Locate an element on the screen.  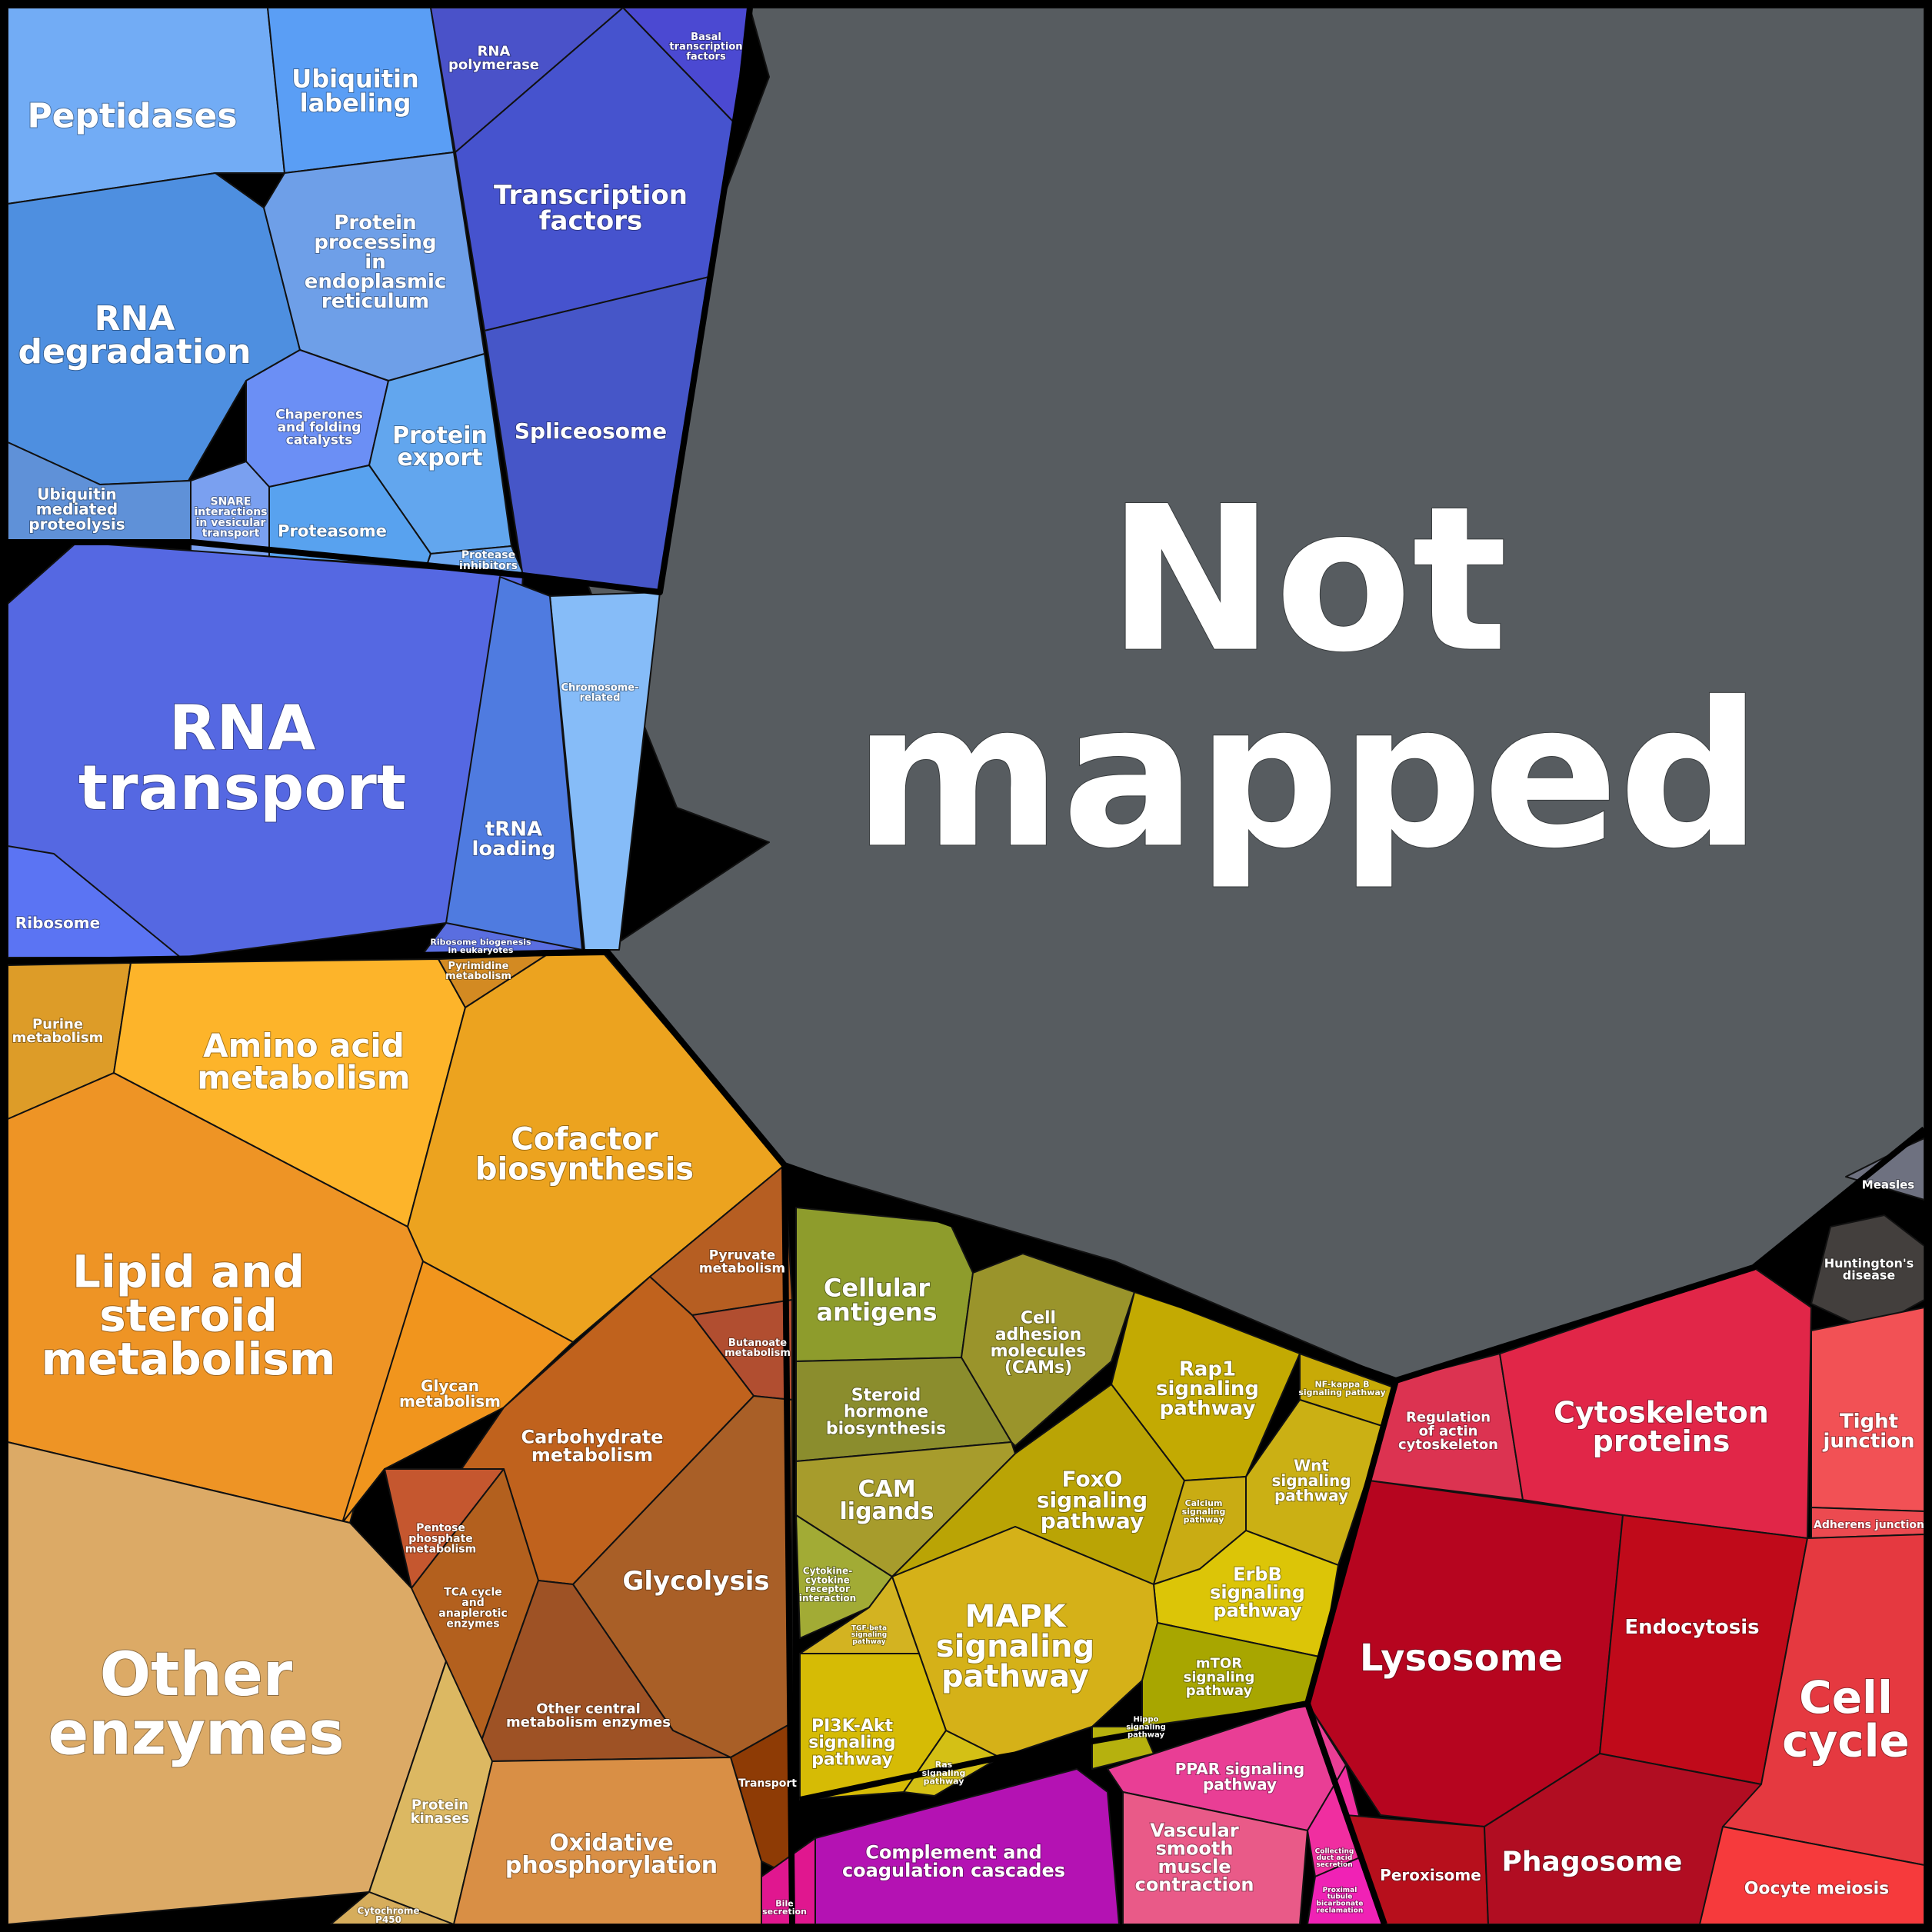
cell-label-oxidative-phosphorylation: Oxidative phosphorylation is located at coordinates (611, 1854).